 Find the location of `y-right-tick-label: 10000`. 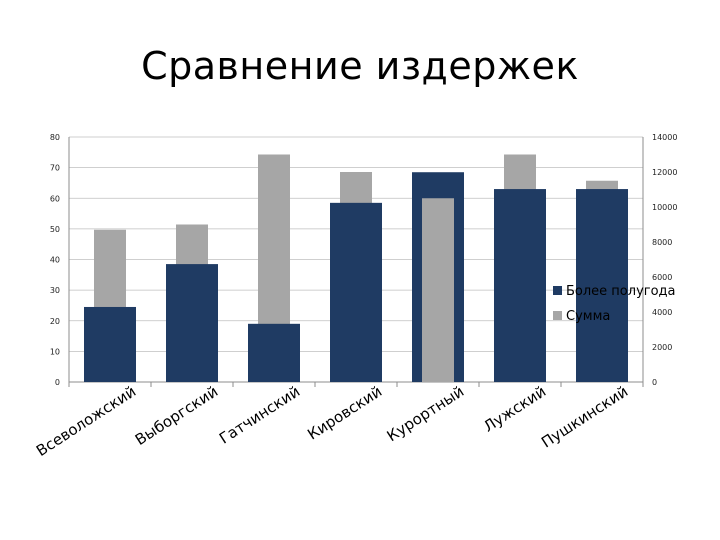

y-right-tick-label: 10000 is located at coordinates (664, 207).